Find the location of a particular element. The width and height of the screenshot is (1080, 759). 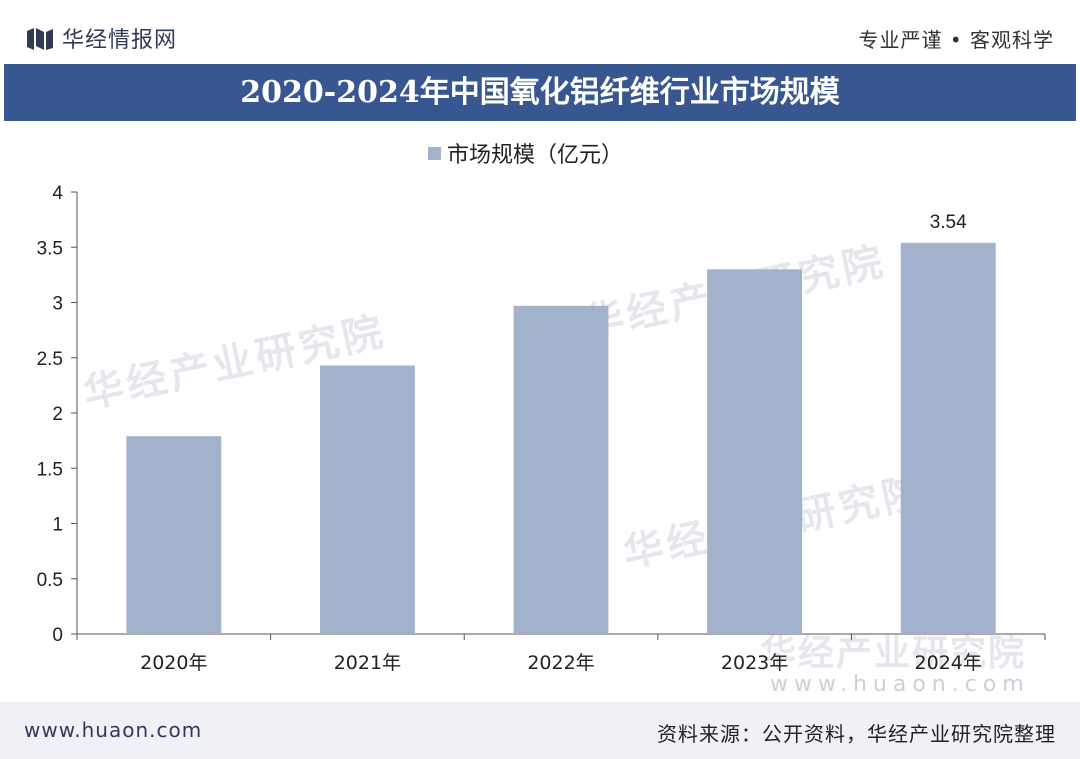

x-tick-label: 2021年 is located at coordinates (367, 663).